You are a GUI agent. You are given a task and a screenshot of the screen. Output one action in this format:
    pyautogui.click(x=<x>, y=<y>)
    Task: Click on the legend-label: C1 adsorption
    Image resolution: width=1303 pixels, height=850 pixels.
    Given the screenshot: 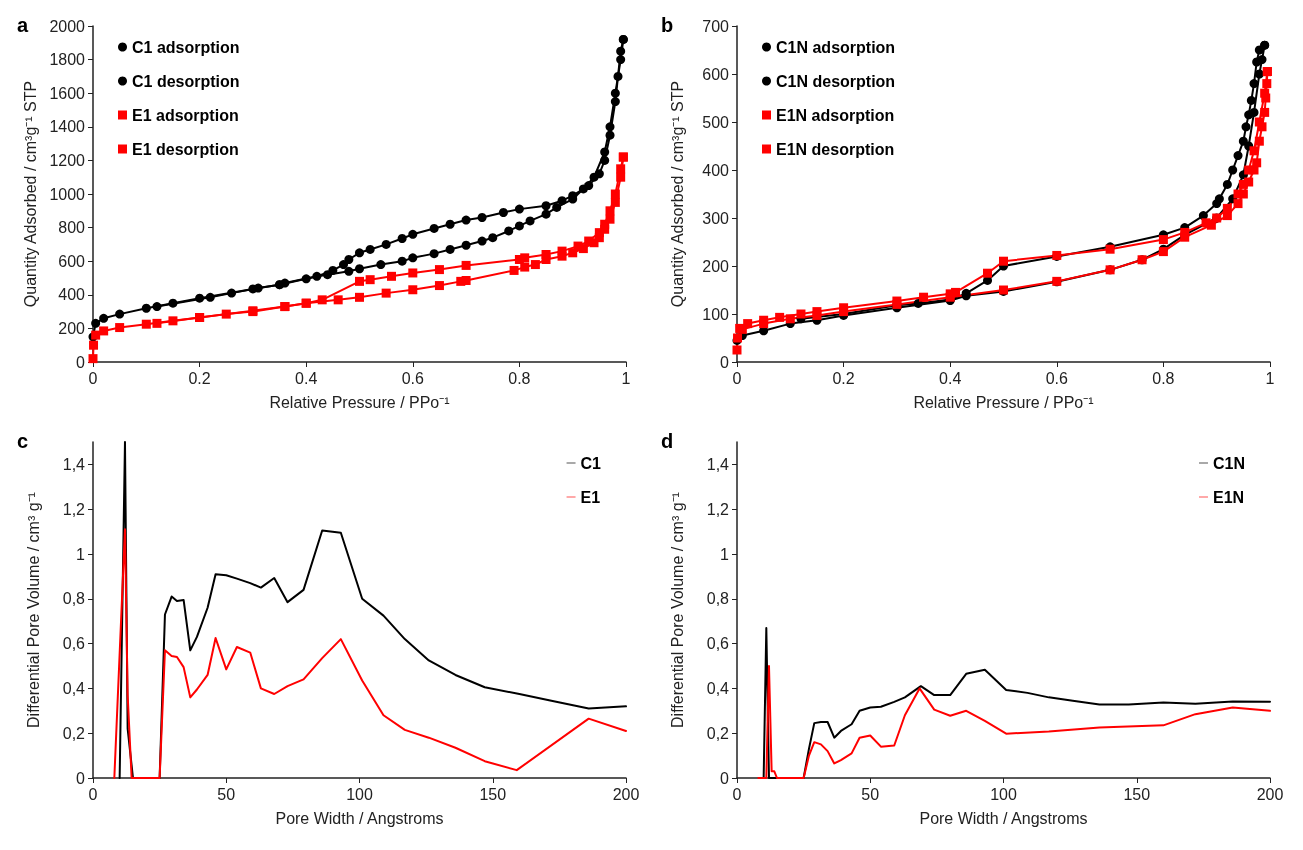 What is the action you would take?
    pyautogui.click(x=186, y=47)
    